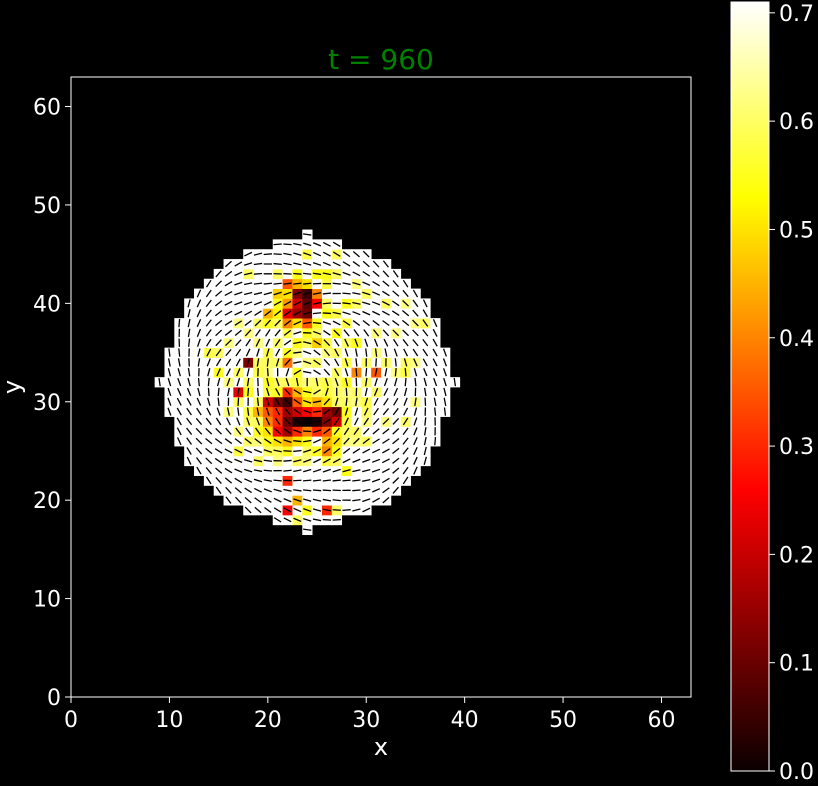 This screenshot has width=818, height=786. I want to click on colorbar-tick-label: 0.1, so click(796, 664).